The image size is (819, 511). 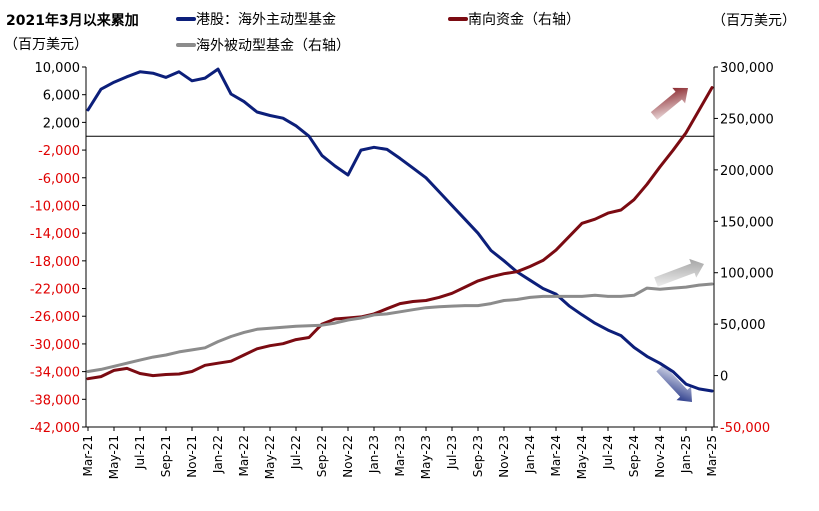 What do you see at coordinates (747, 68) in the screenshot?
I see `right-tick-label: 300,000` at bounding box center [747, 68].